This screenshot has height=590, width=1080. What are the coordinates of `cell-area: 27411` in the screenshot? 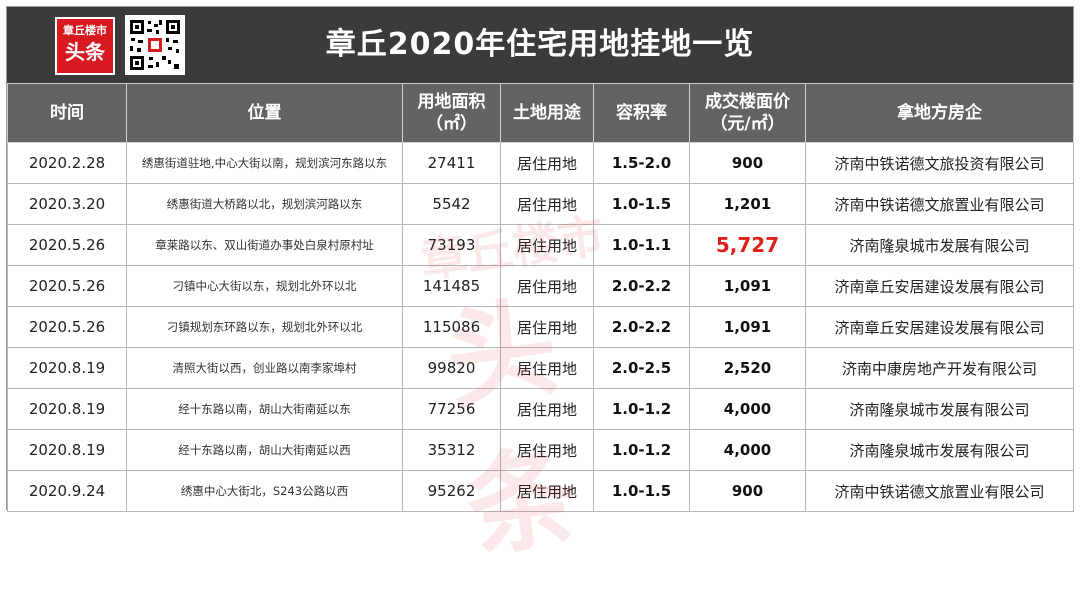 It's located at (451, 163).